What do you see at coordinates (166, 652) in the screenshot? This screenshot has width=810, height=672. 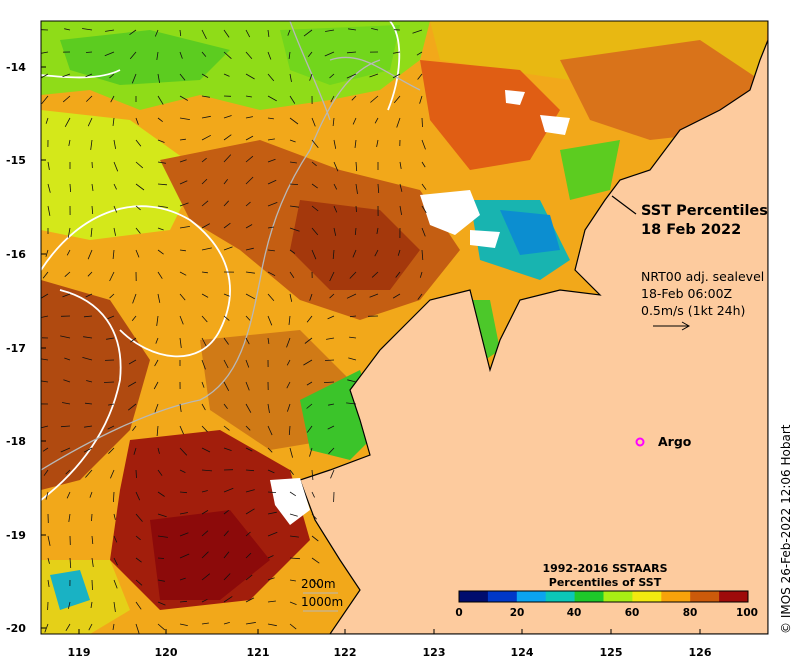 I see `lon-tick-label: 120` at bounding box center [166, 652].